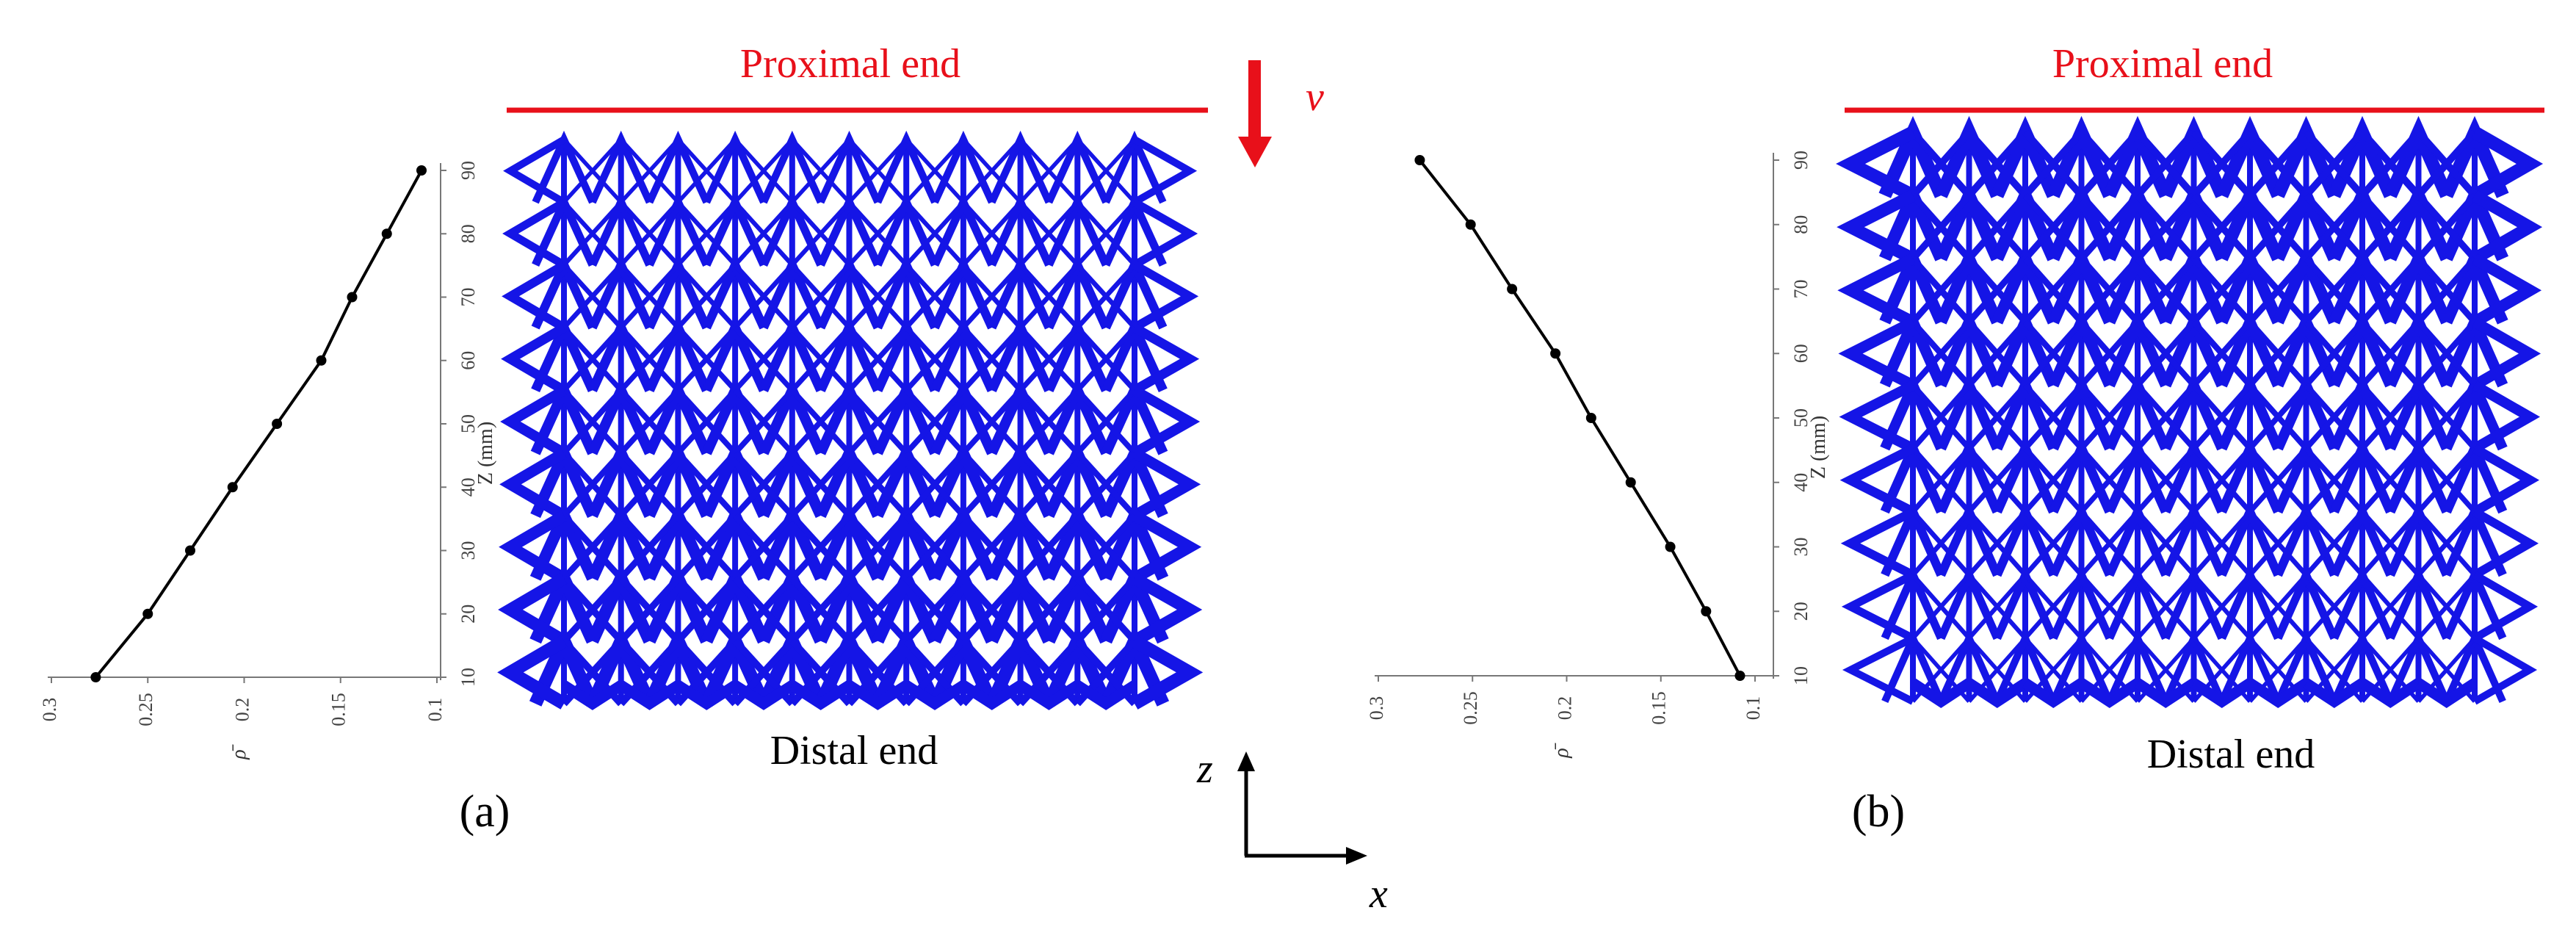 This screenshot has width=2576, height=938. What do you see at coordinates (1801, 675) in the screenshot?
I see `y-tick-label: 10` at bounding box center [1801, 675].